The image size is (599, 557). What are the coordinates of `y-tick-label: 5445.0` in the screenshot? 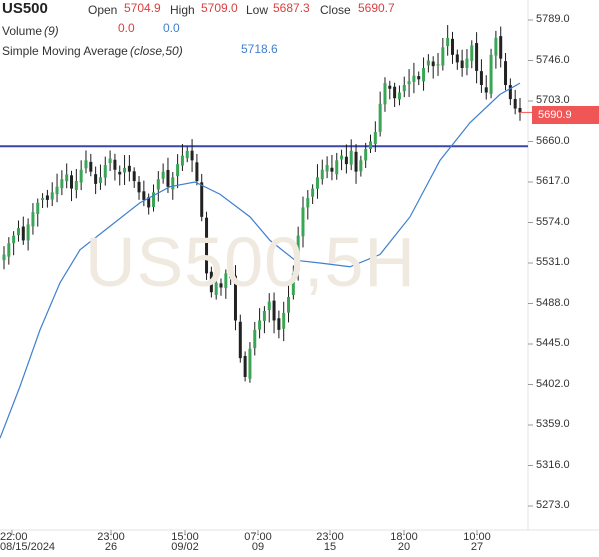 It's located at (553, 343).